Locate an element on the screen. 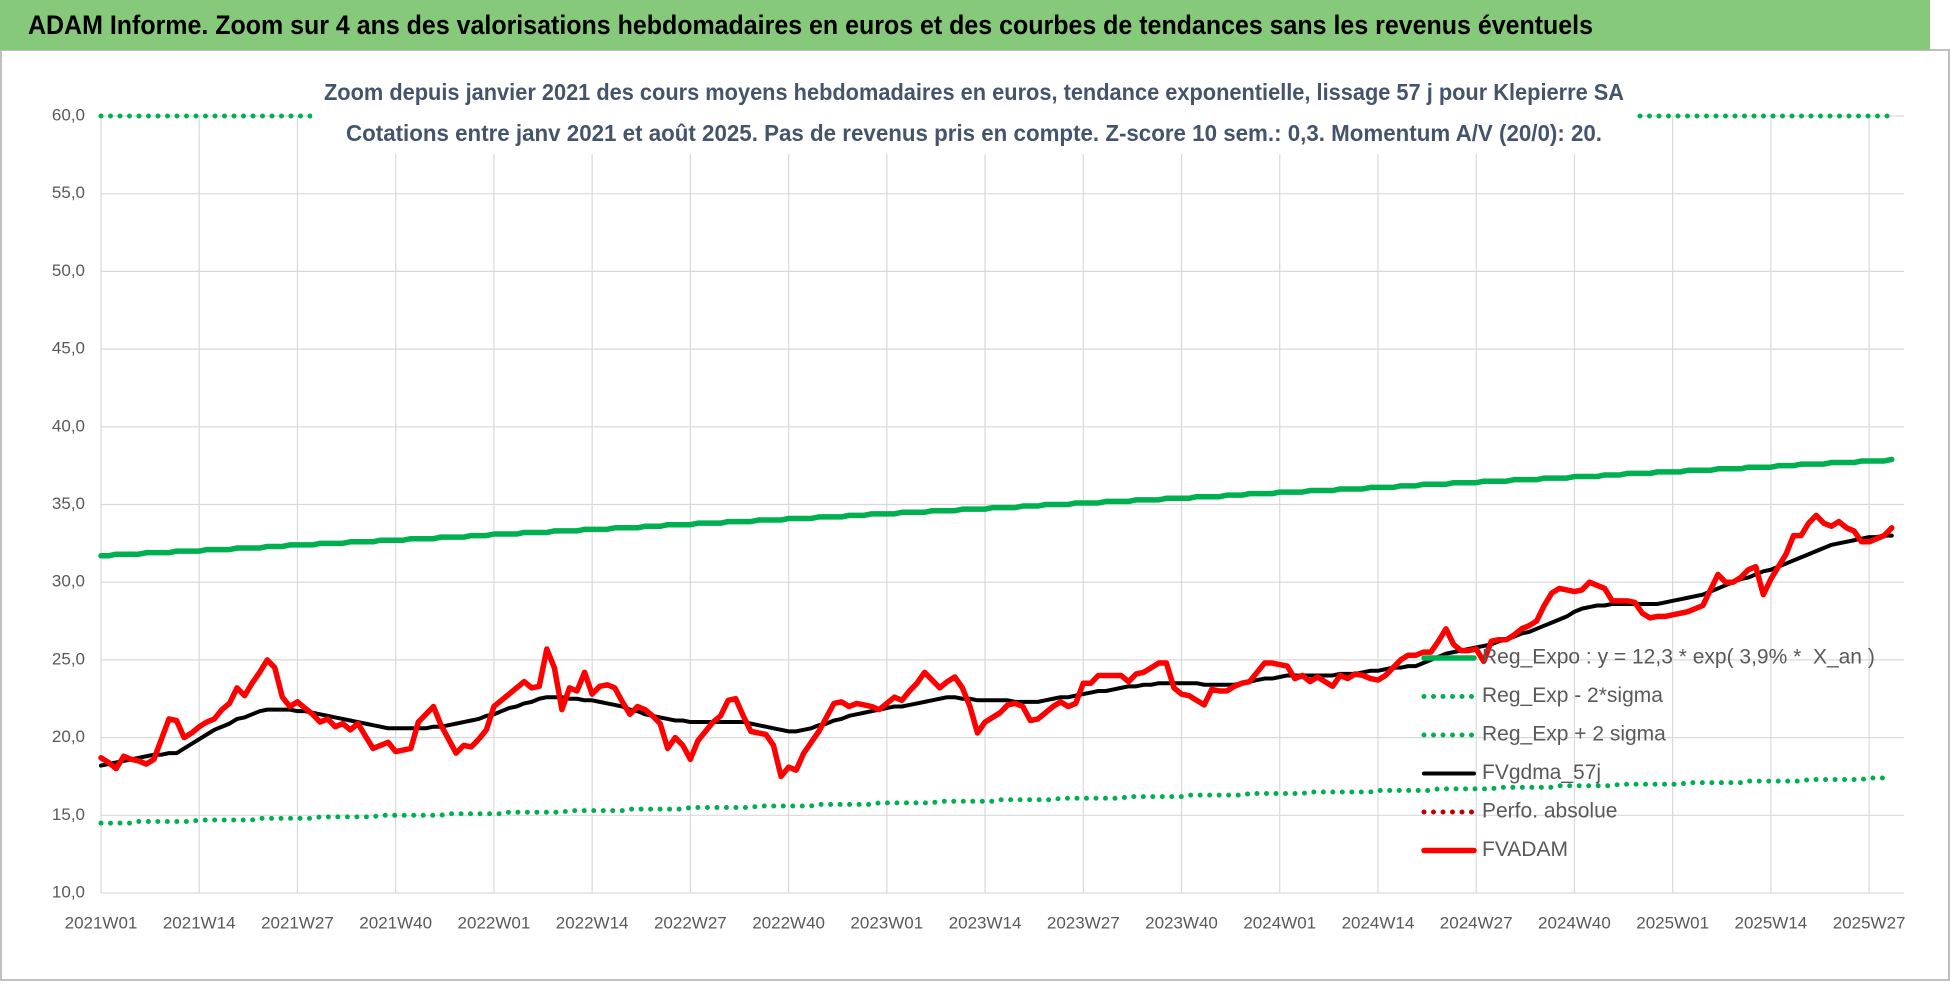 The height and width of the screenshot is (984, 1958). x-tick-label: 2024W40 is located at coordinates (1574, 922).